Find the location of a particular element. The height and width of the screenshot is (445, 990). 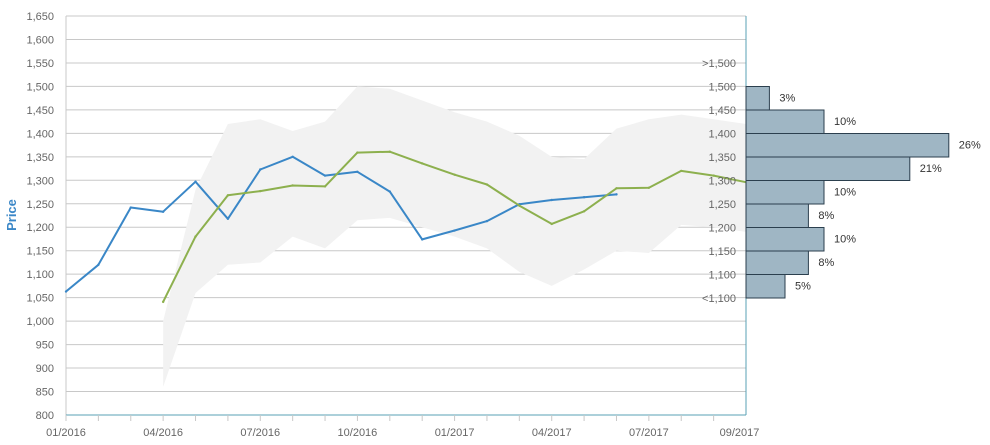

y-tick-label: 1,650 is located at coordinates (40, 17).